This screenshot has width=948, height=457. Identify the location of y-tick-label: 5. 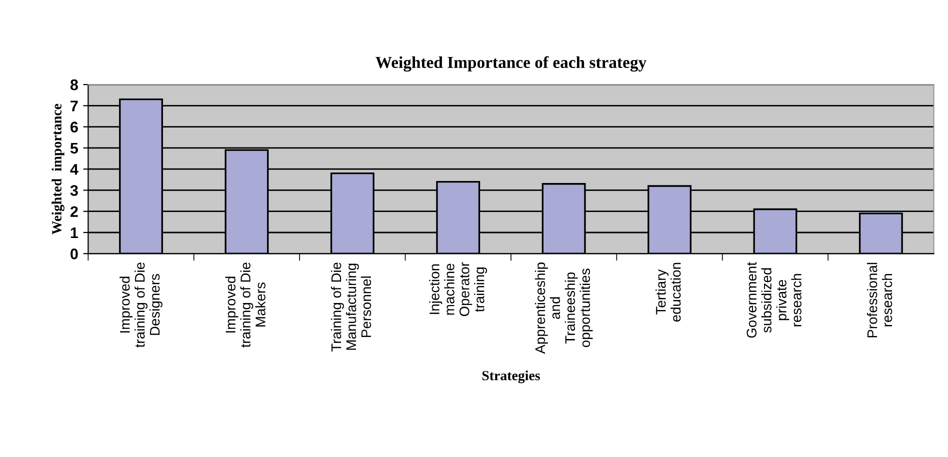
(74, 148).